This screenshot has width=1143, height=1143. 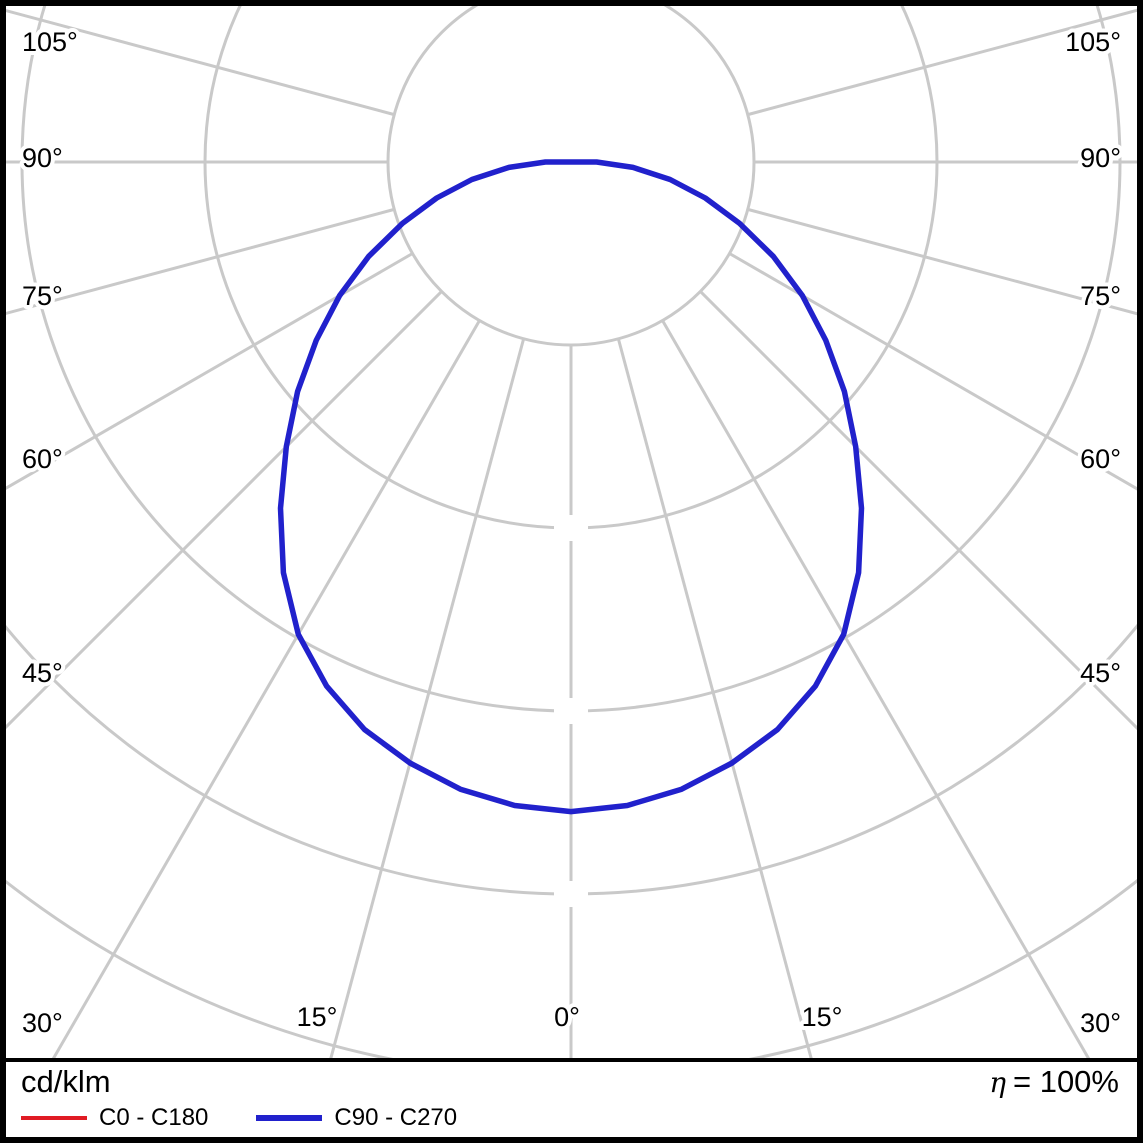 What do you see at coordinates (154, 1117) in the screenshot?
I see `legend-label: C0 - C180` at bounding box center [154, 1117].